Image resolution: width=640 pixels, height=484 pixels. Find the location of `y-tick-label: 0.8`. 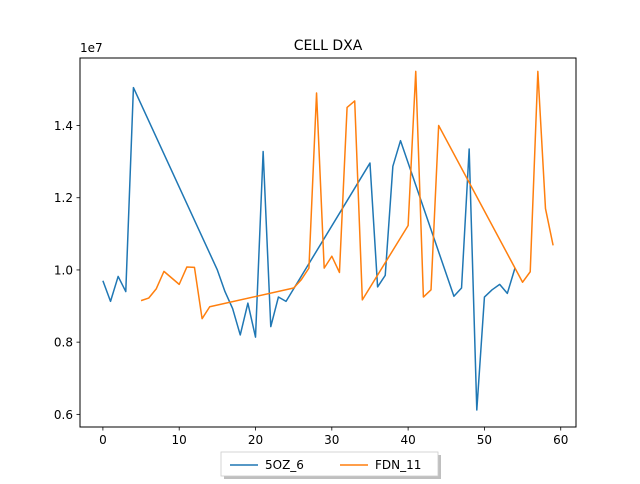

y-tick-label: 0.8 is located at coordinates (63, 343).